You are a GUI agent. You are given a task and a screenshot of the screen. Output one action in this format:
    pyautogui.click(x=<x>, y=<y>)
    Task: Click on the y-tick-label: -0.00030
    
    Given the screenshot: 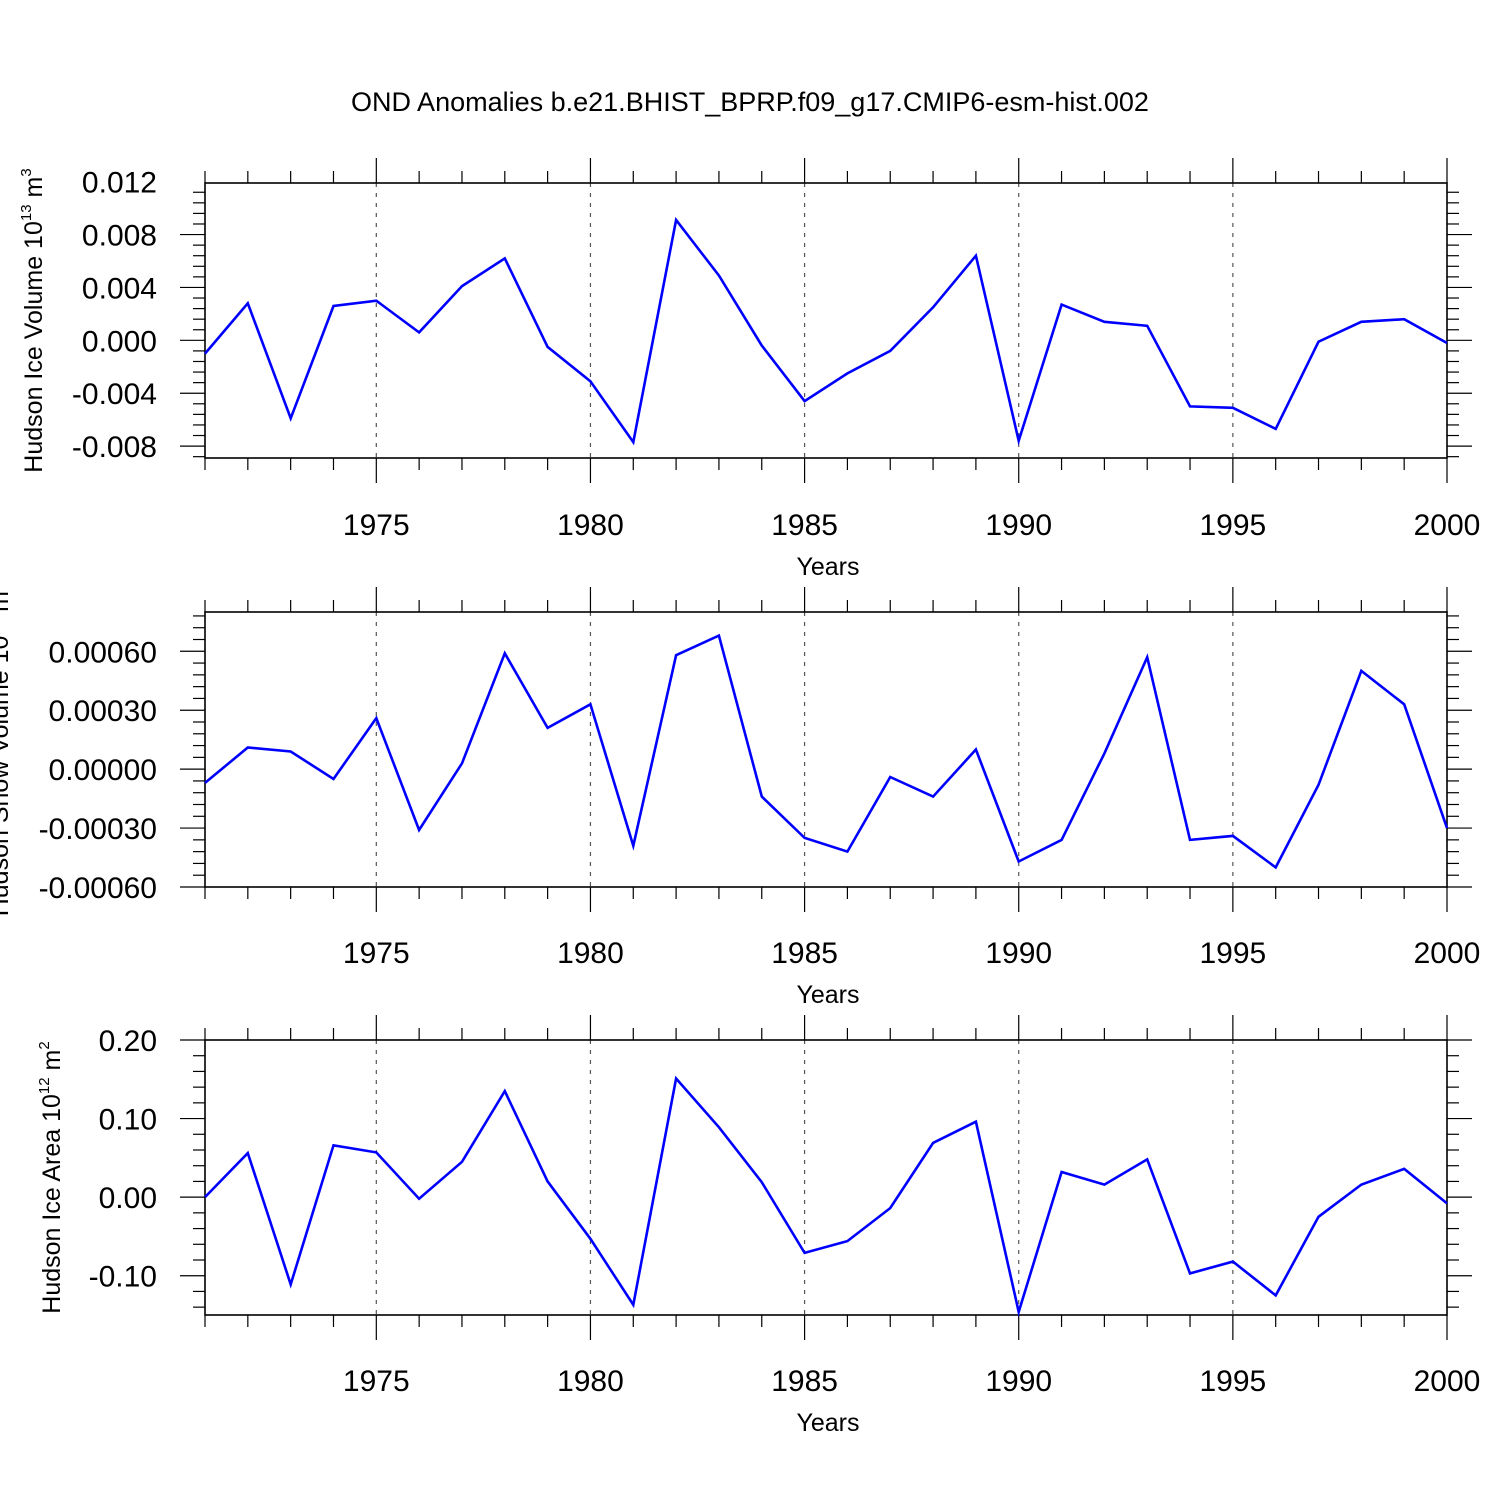 What is the action you would take?
    pyautogui.click(x=98, y=829)
    